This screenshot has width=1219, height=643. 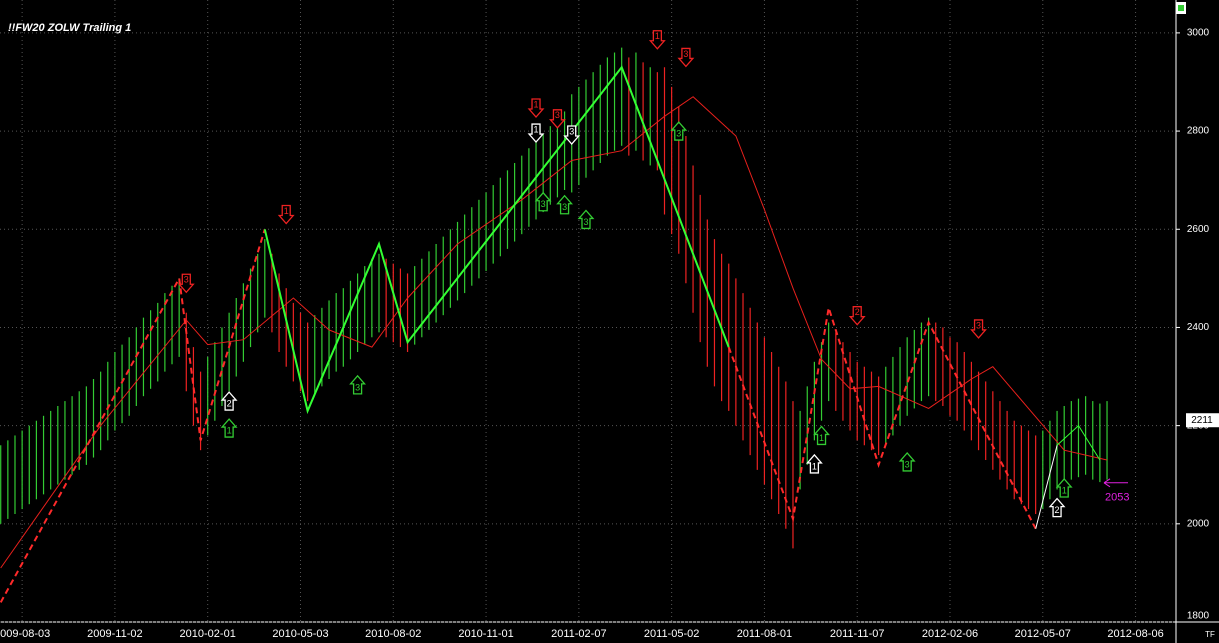 What do you see at coordinates (1043, 634) in the screenshot?
I see `x-tick-label: 2012-05-07` at bounding box center [1043, 634].